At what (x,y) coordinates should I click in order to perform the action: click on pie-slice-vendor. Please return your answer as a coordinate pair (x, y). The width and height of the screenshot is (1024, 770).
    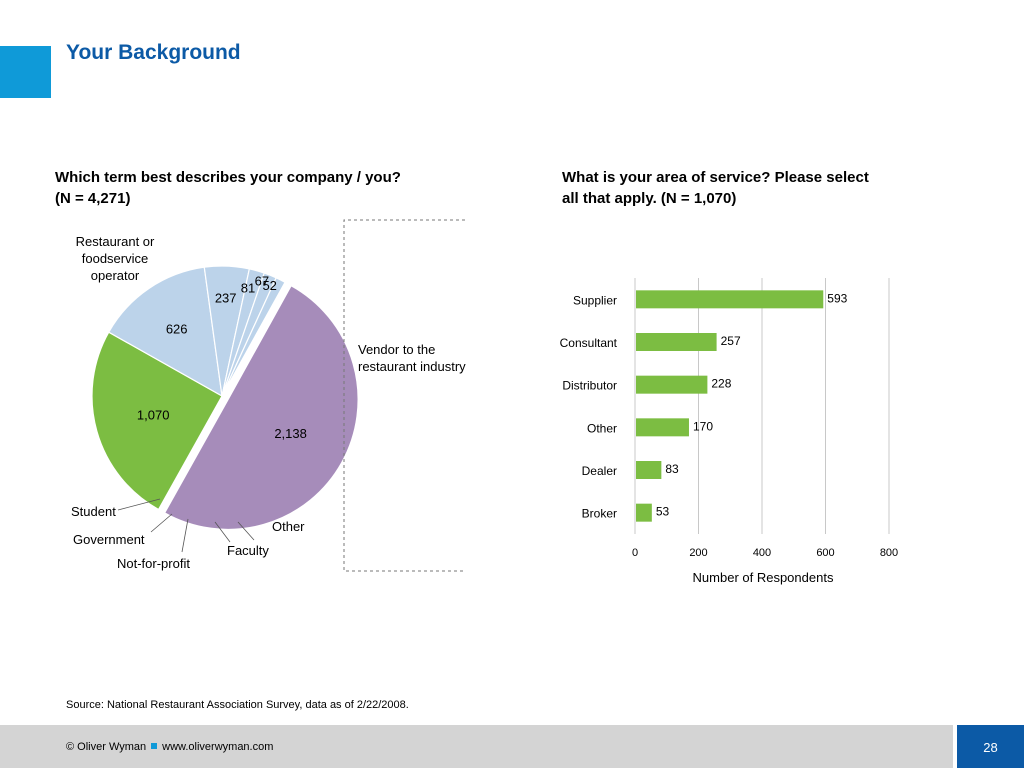
    Looking at the image, I should click on (157, 421).